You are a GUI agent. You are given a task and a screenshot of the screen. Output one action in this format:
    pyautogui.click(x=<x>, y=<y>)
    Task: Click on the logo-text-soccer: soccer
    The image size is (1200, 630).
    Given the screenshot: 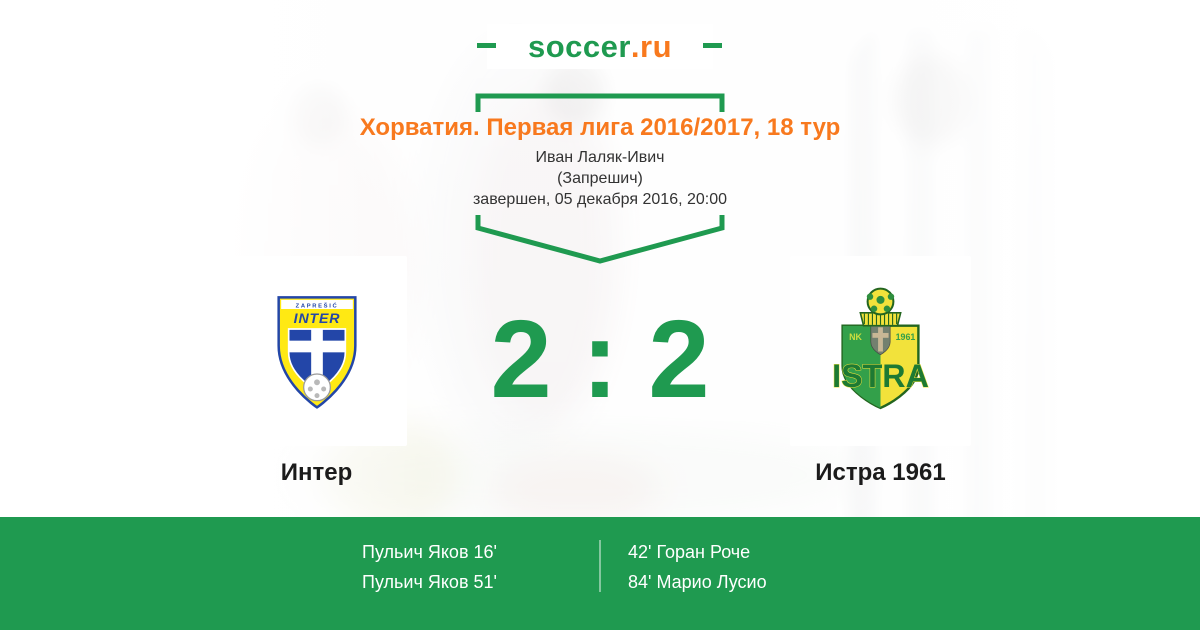 What is the action you would take?
    pyautogui.click(x=579, y=46)
    